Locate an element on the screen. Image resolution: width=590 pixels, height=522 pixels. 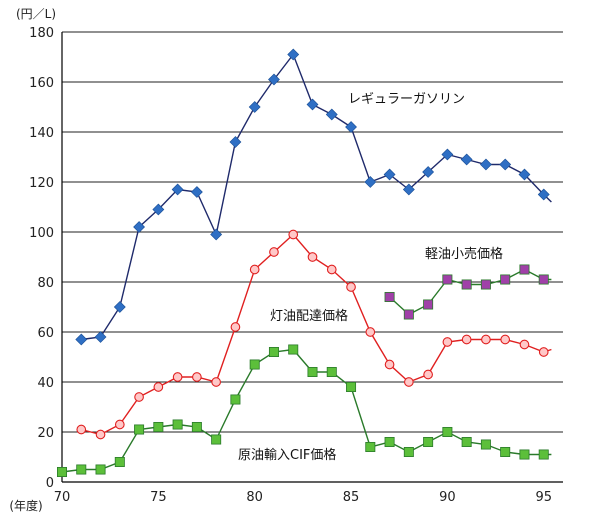
y-tick-label-80: 80 is located at coordinates (45, 283).